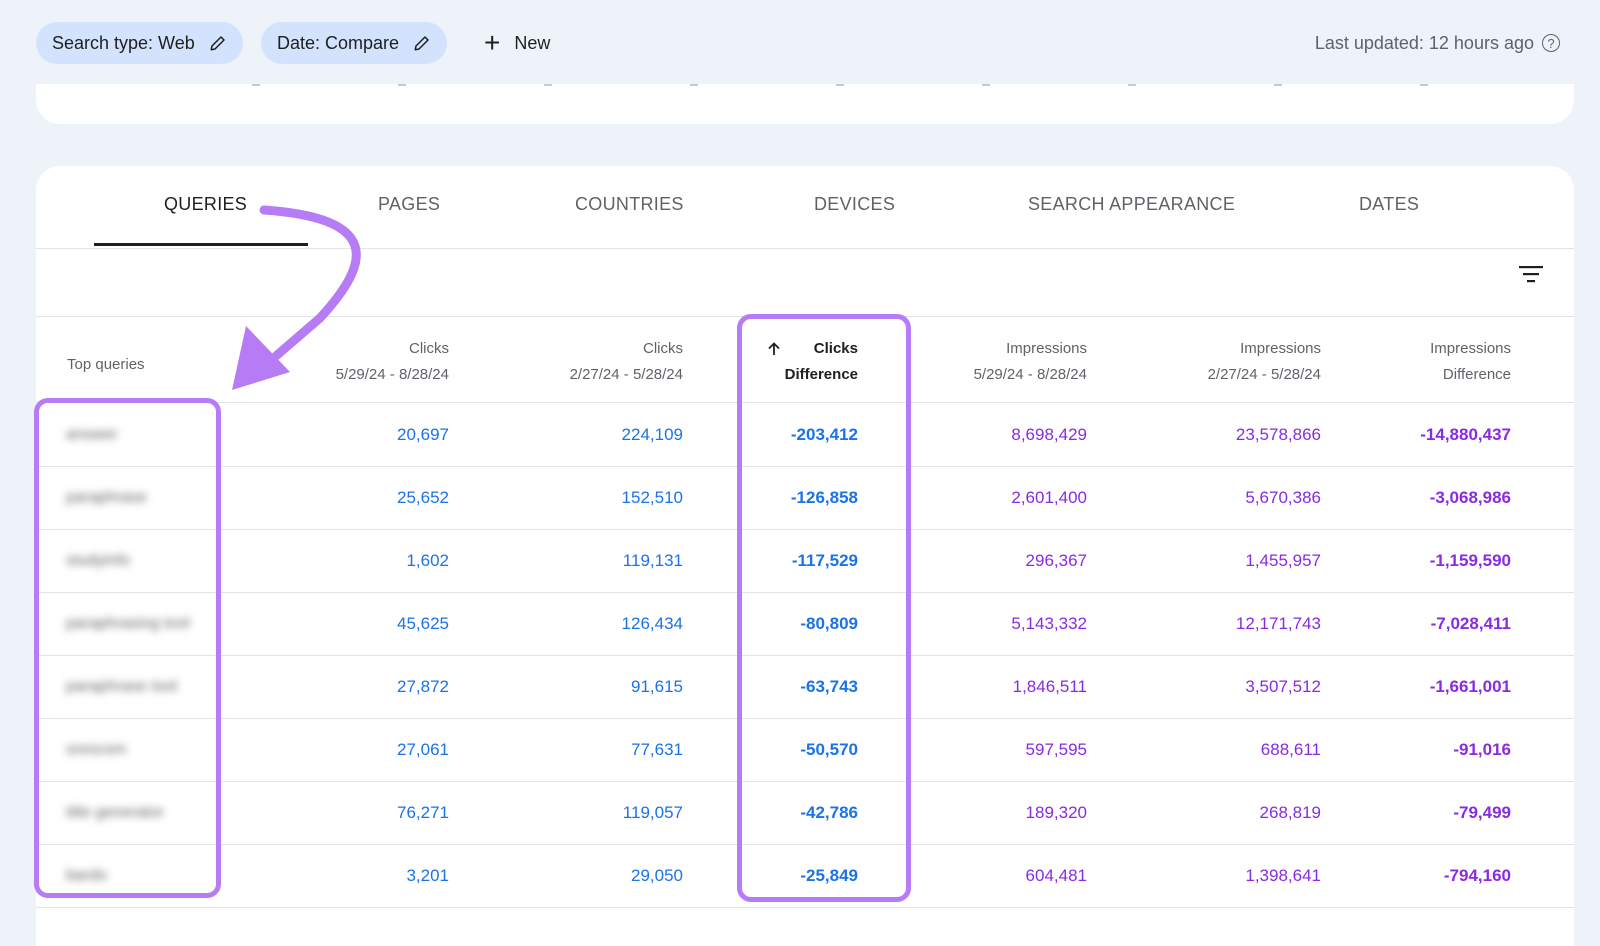 The image size is (1600, 946). I want to click on tab-search-appearance: SEARCH APPEARANCE, so click(1132, 204).